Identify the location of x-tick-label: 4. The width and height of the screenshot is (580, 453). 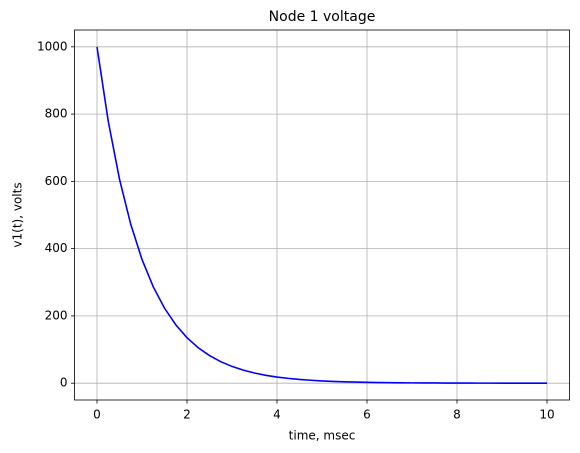
(277, 415).